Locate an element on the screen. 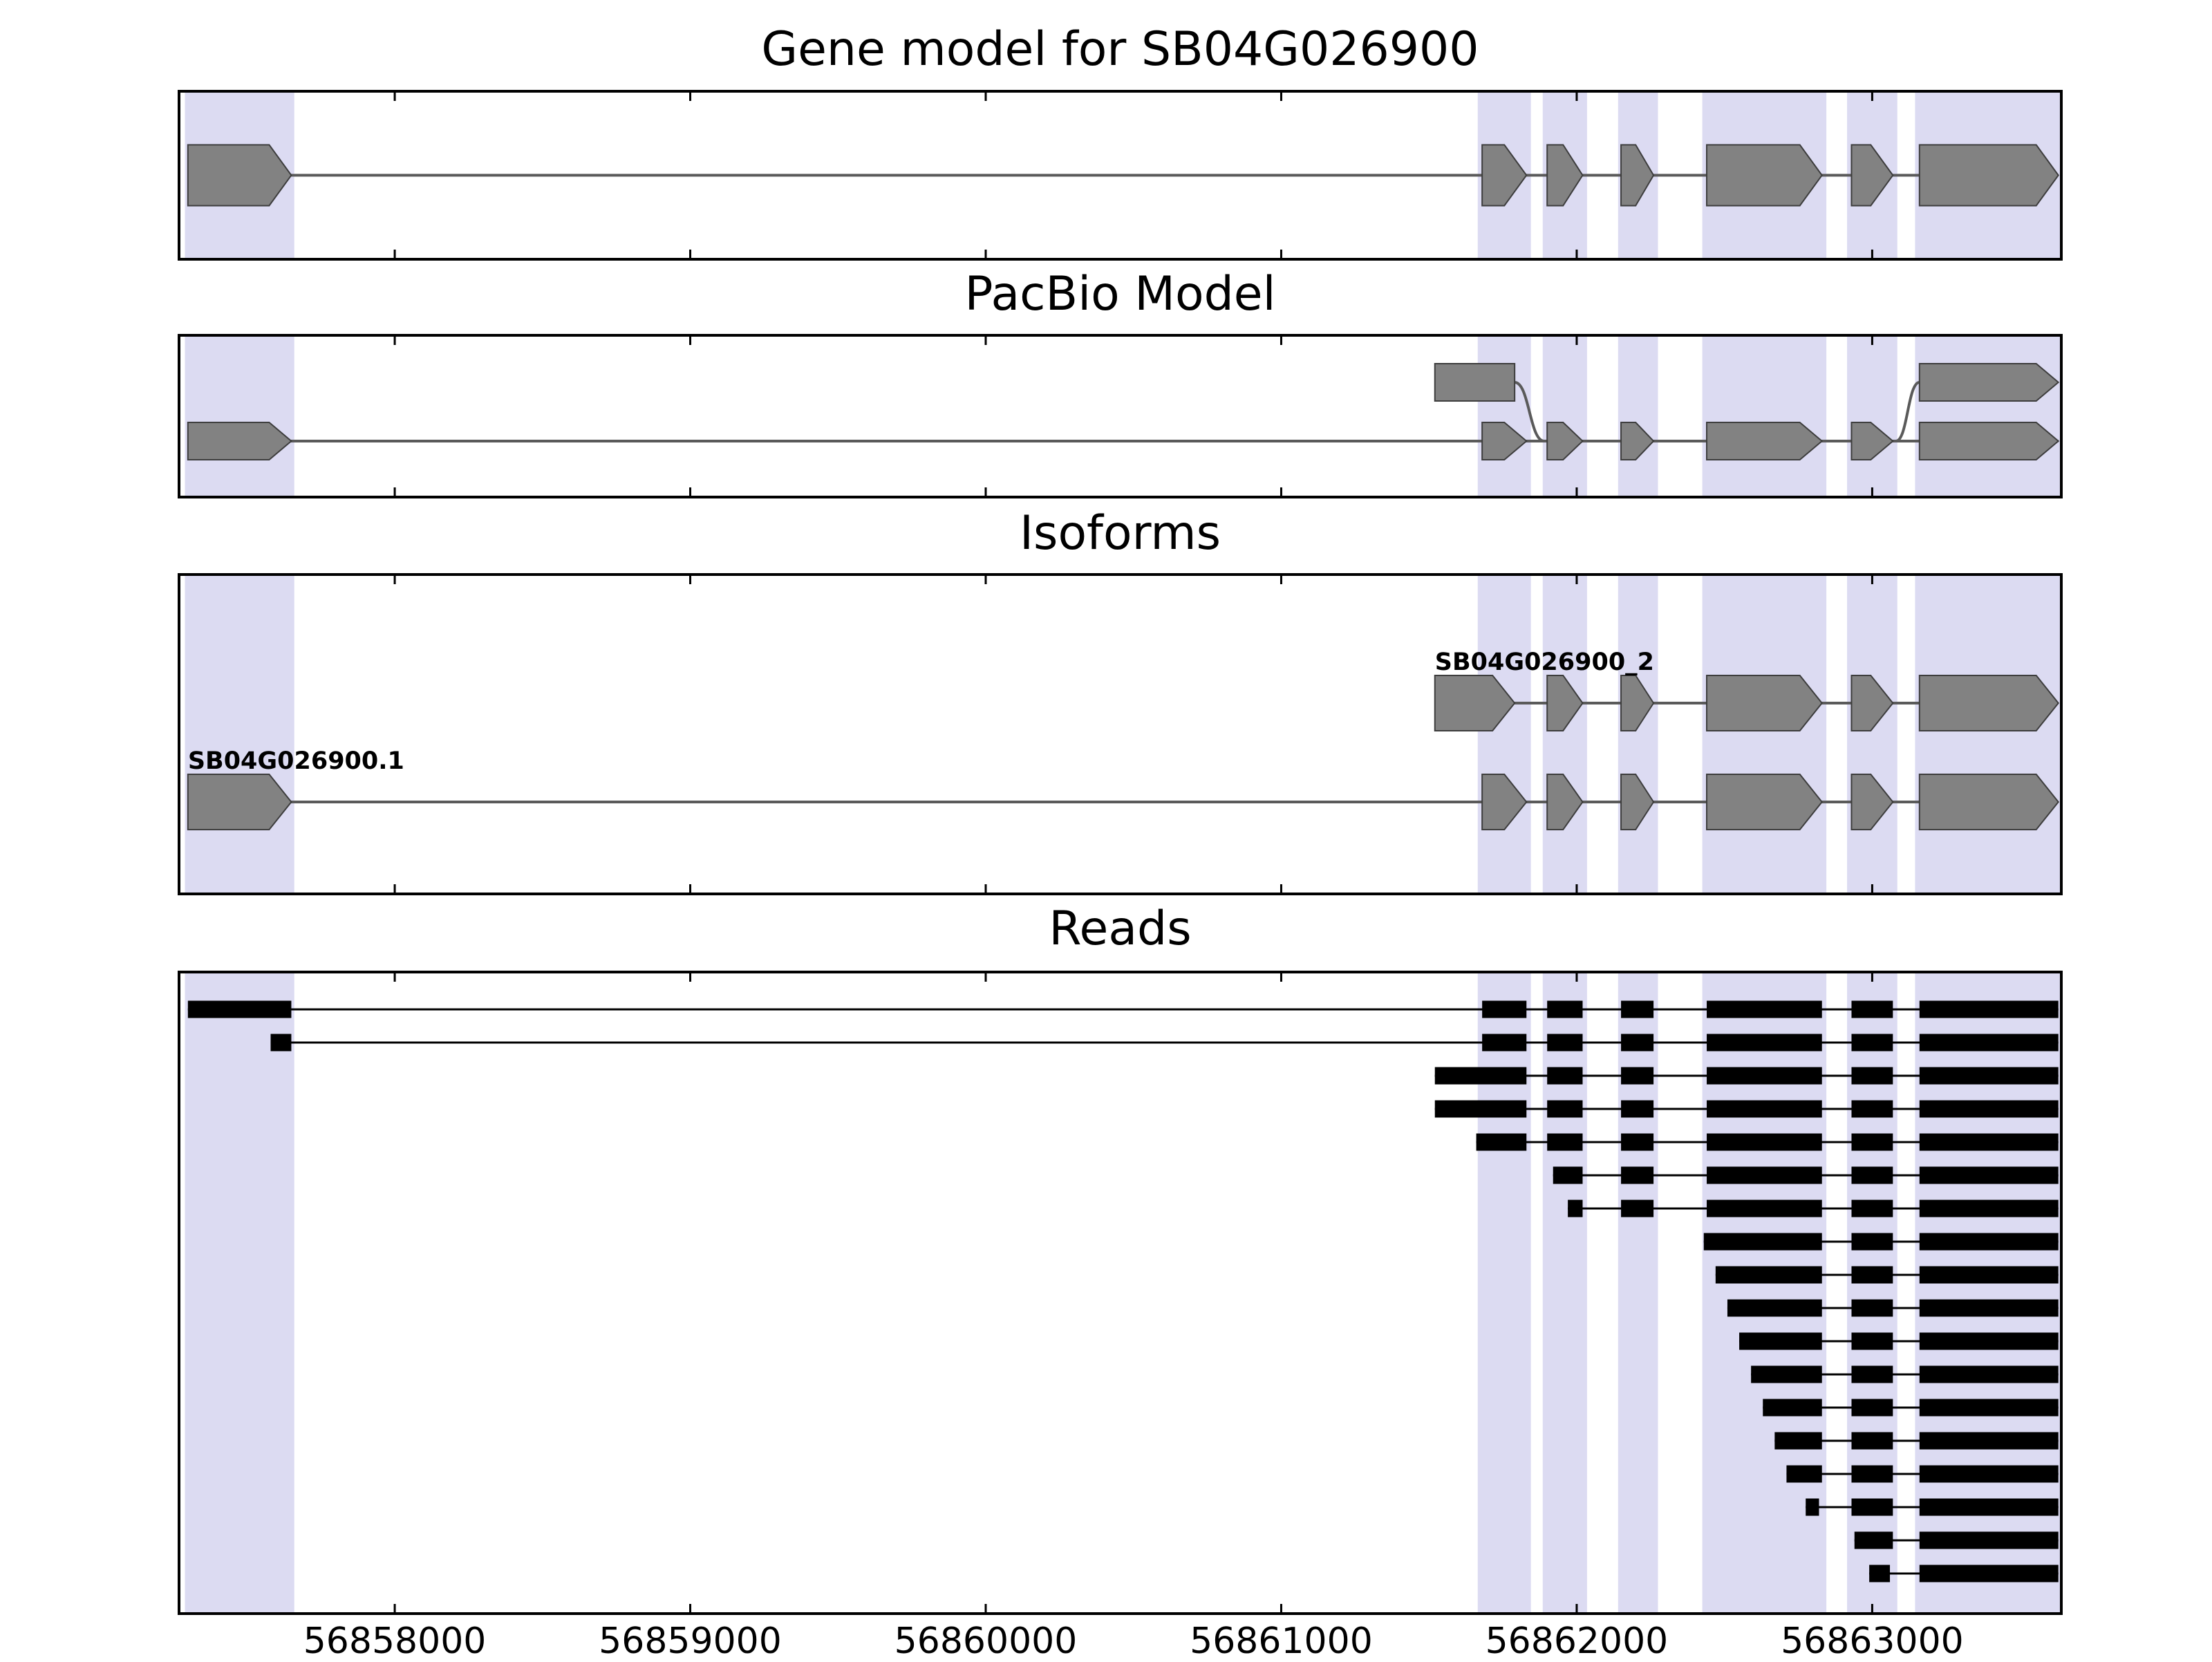 This screenshot has height=1662, width=2212. isoforms-title: Isoforms is located at coordinates (1120, 533).